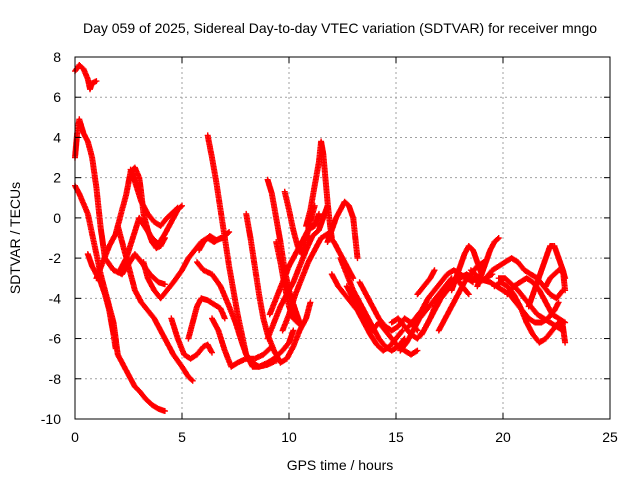 The image size is (640, 480). I want to click on x-tick-label: 5, so click(182, 437).